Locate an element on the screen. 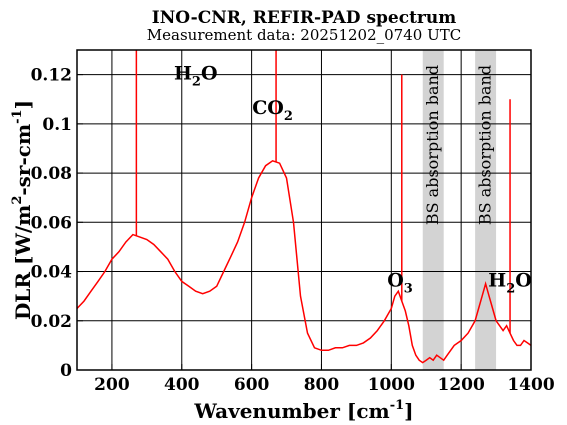  y-axis-label-sup2: -1 is located at coordinates (17, 116).